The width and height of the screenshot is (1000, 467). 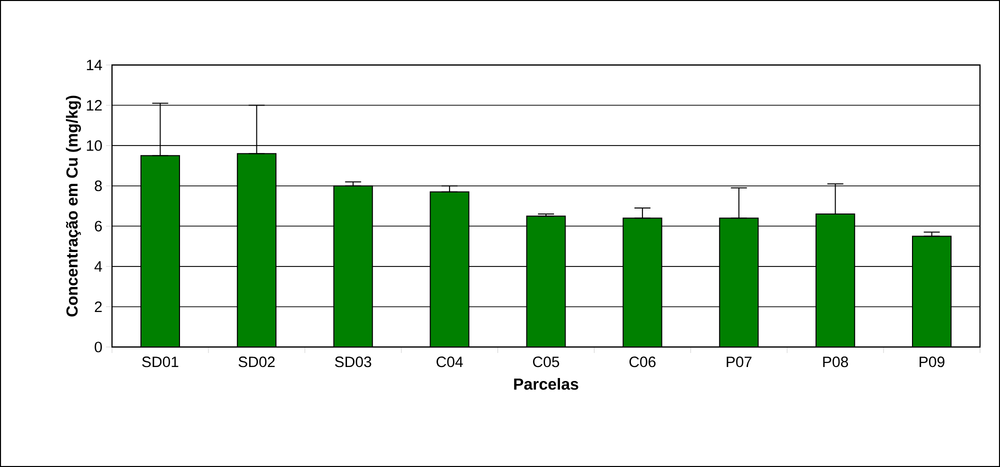 What do you see at coordinates (642, 362) in the screenshot?
I see `x-tick-label: C06` at bounding box center [642, 362].